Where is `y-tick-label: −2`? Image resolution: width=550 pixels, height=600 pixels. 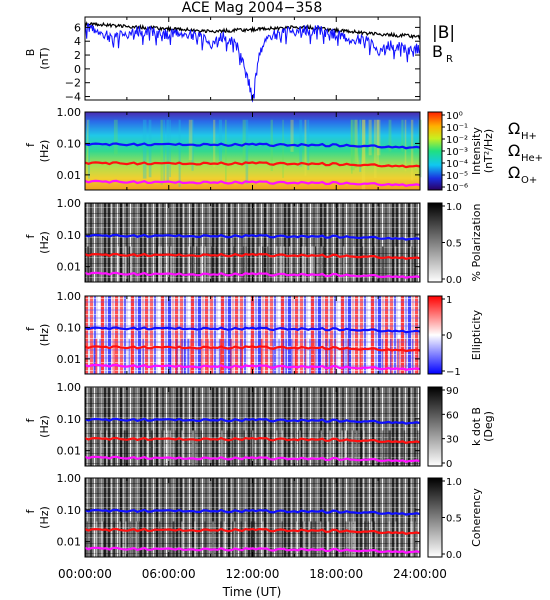
y-tick-label: −2 is located at coordinates (73, 83).